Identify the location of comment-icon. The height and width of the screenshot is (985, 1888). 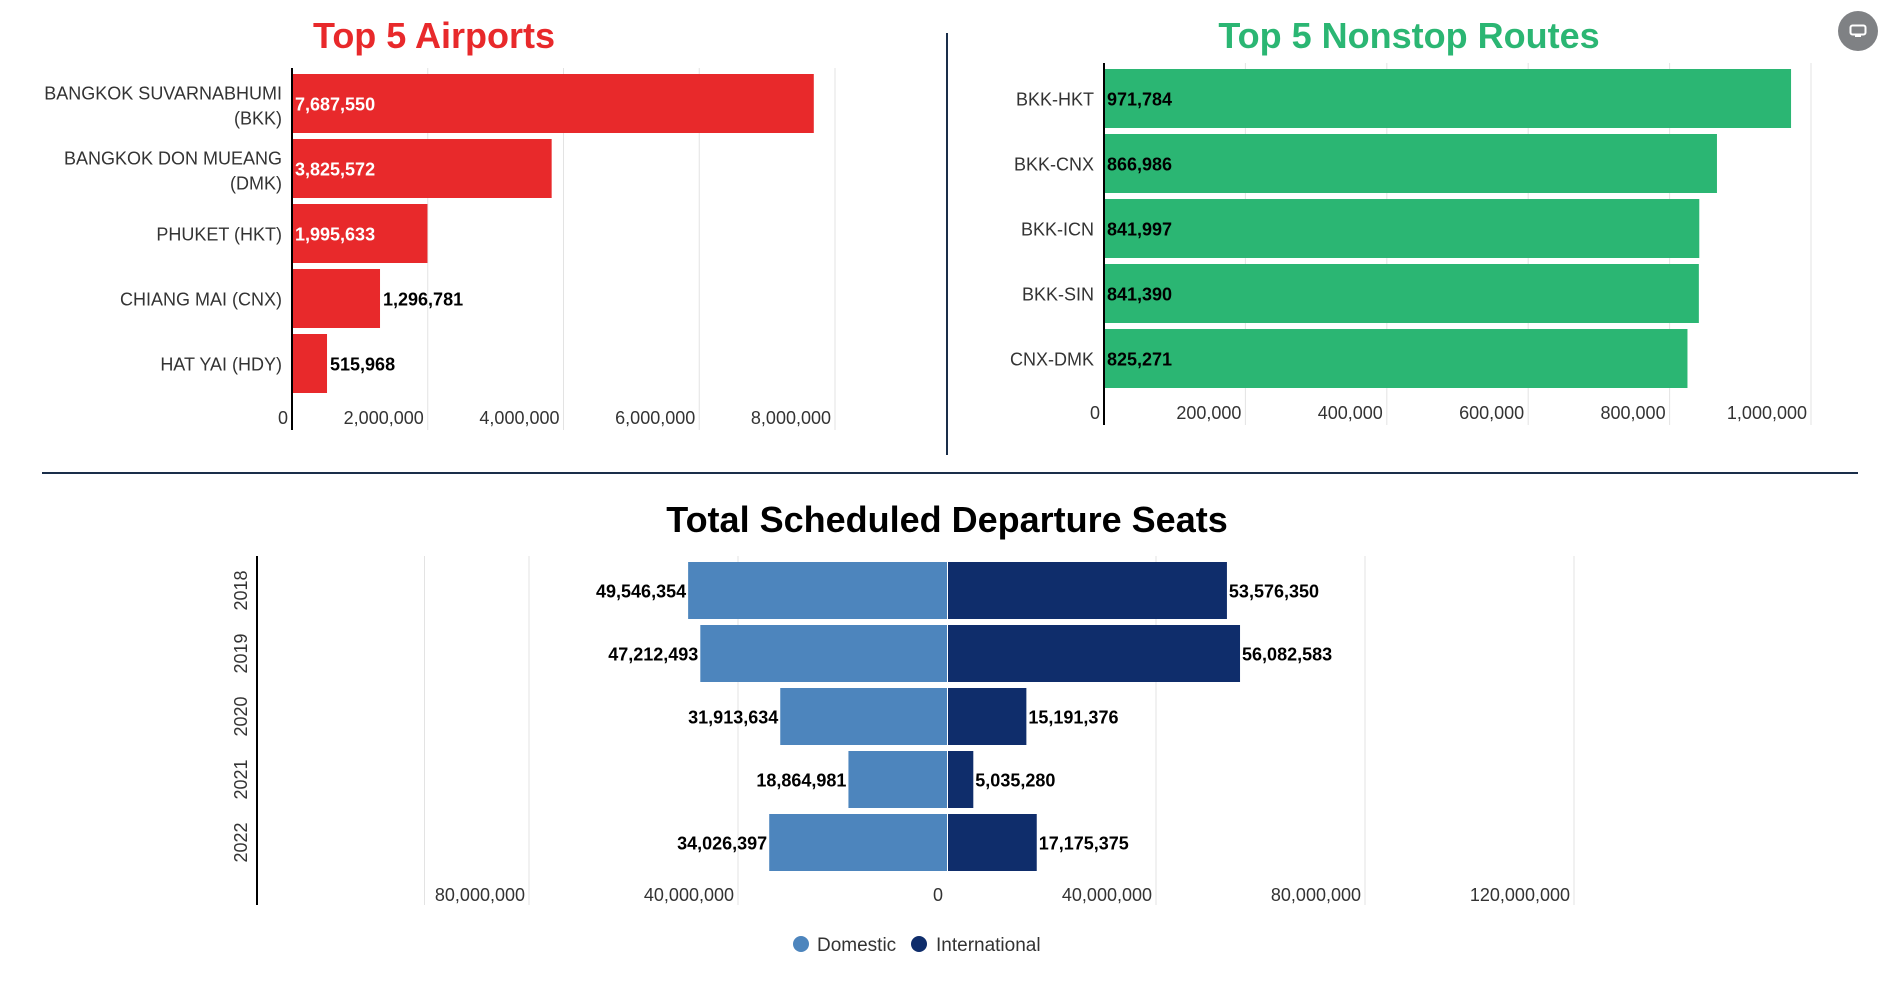
(1858, 31).